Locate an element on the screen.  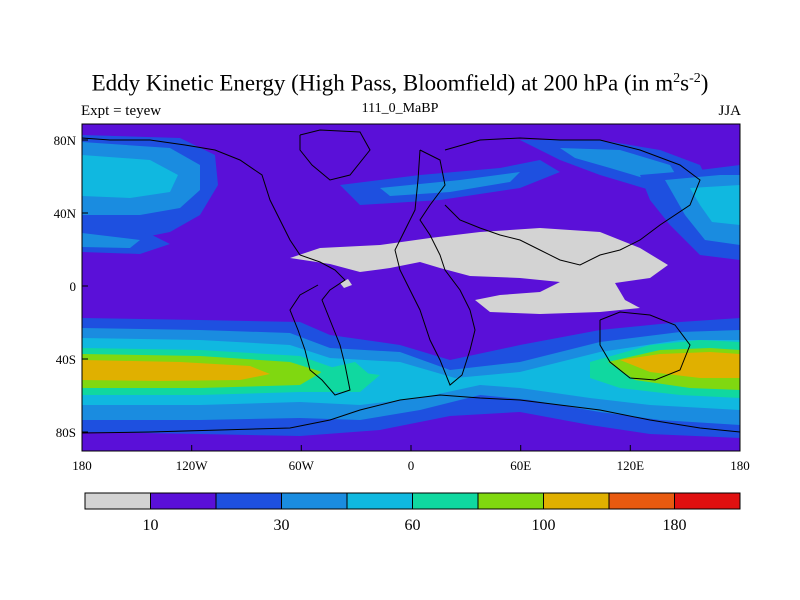
title-mid: s is located at coordinates (685, 83).